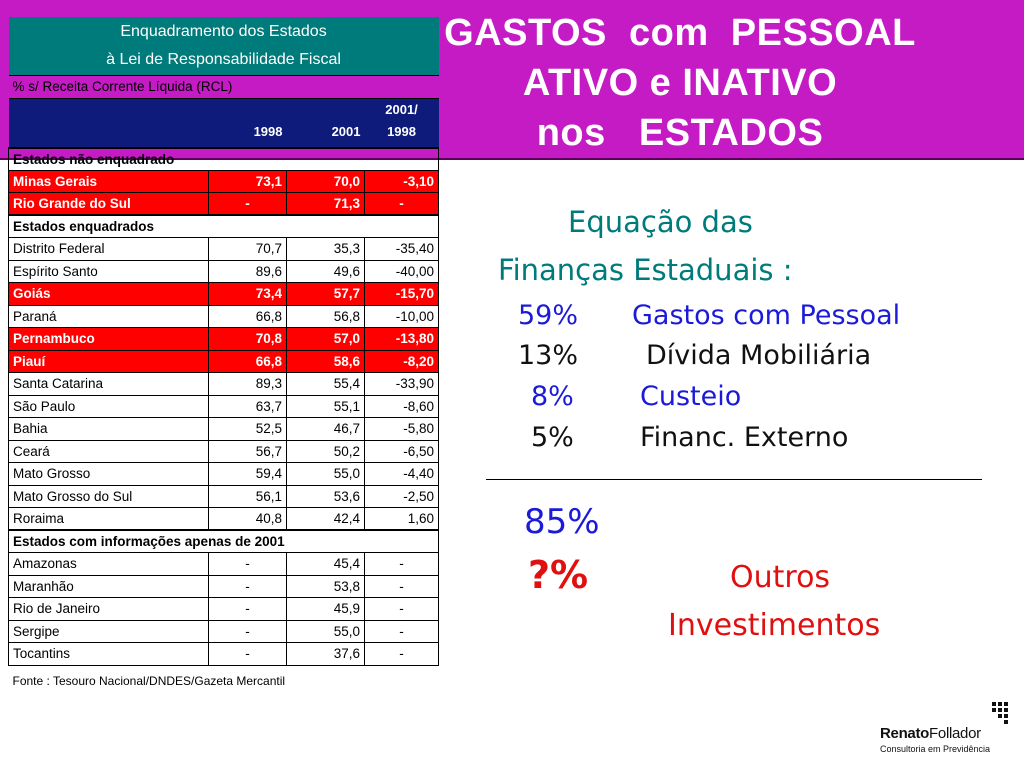 The image size is (1024, 768). I want to click on state-name: Santa Catarina, so click(108, 384).